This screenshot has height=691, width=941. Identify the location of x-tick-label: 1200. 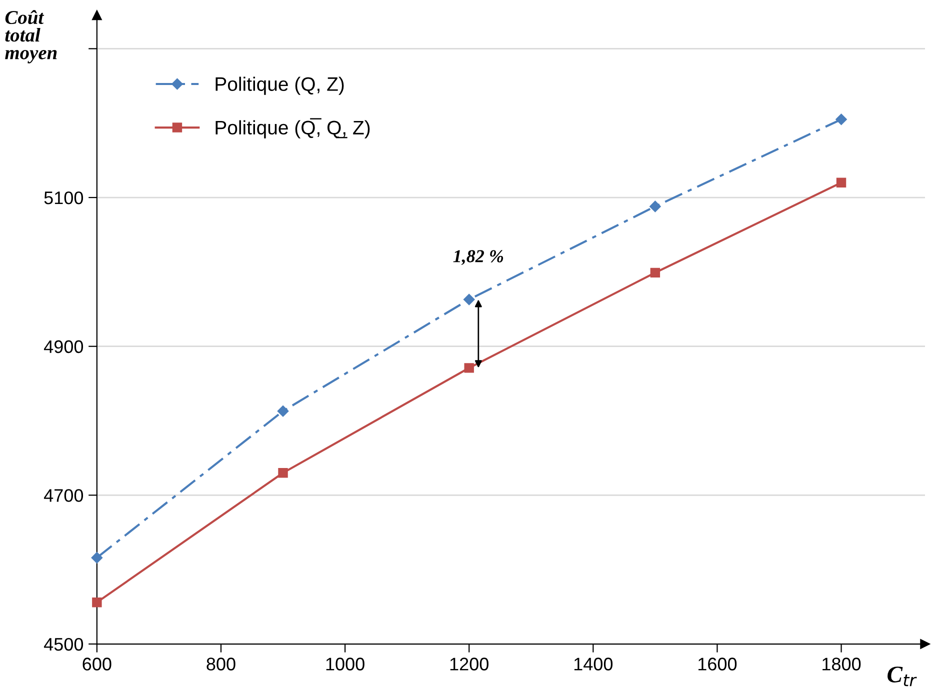
(469, 664).